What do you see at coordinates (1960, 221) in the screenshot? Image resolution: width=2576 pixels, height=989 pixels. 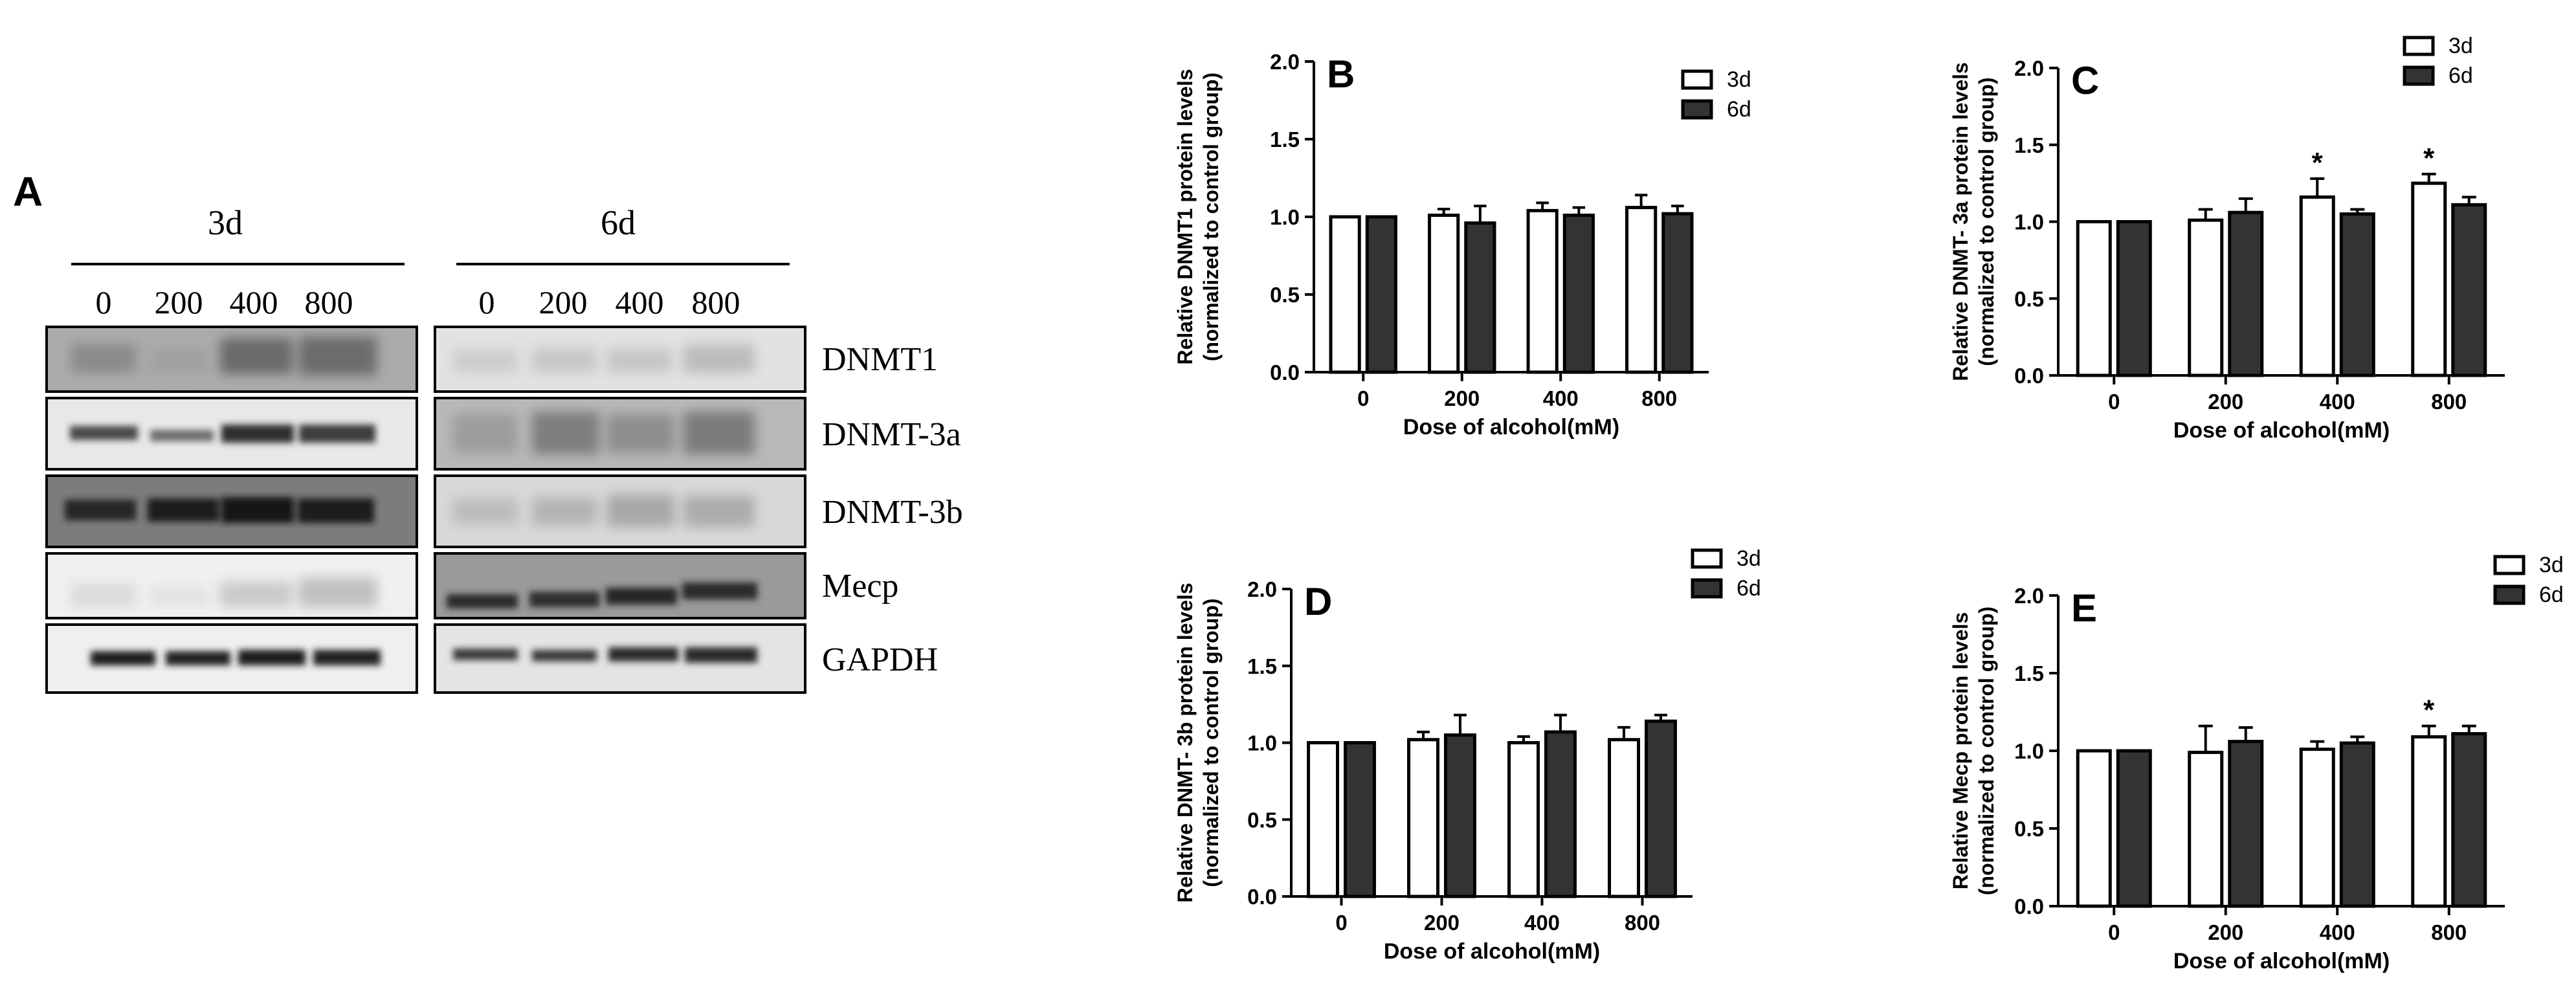 I see `y-axis-label-line: Relative DNMT- 3a protein levels` at bounding box center [1960, 221].